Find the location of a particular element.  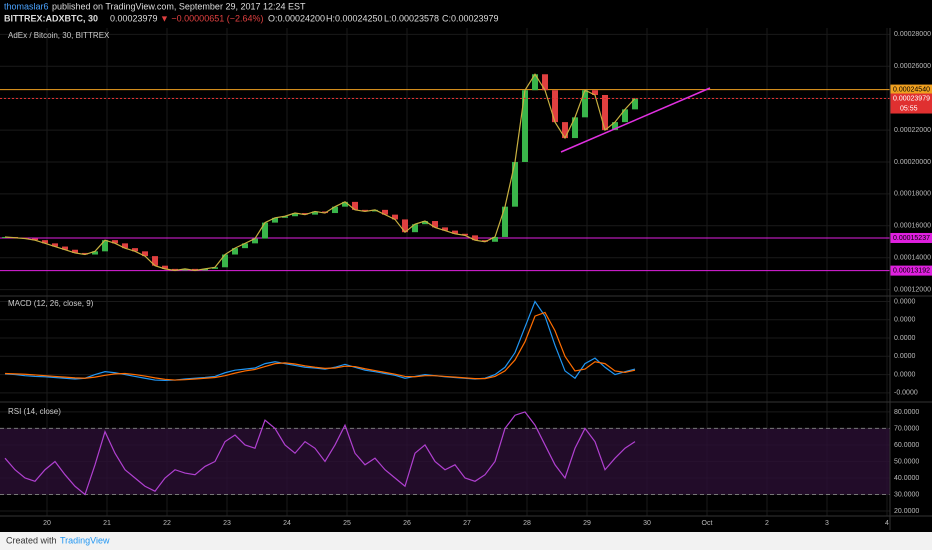

x-tick-label: Oct is located at coordinates (707, 523).